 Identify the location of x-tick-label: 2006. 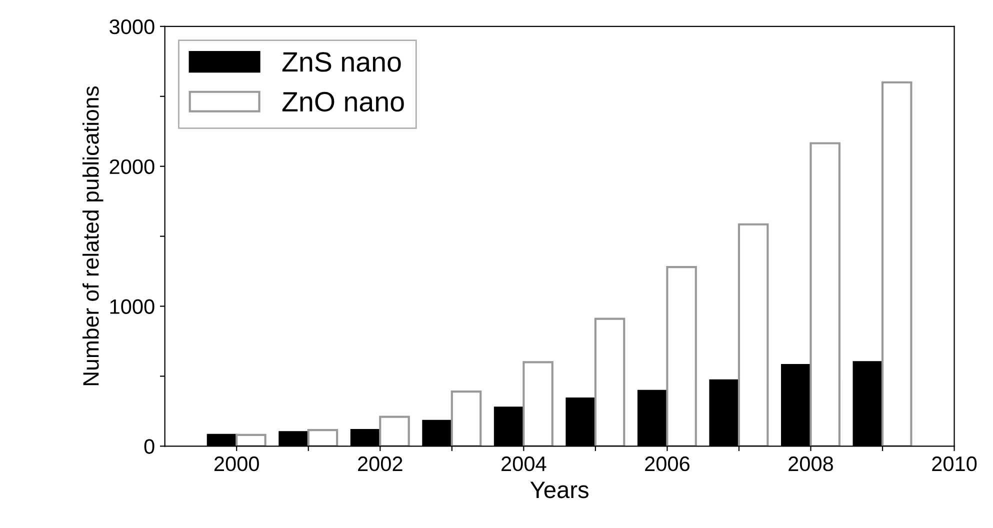
(667, 464).